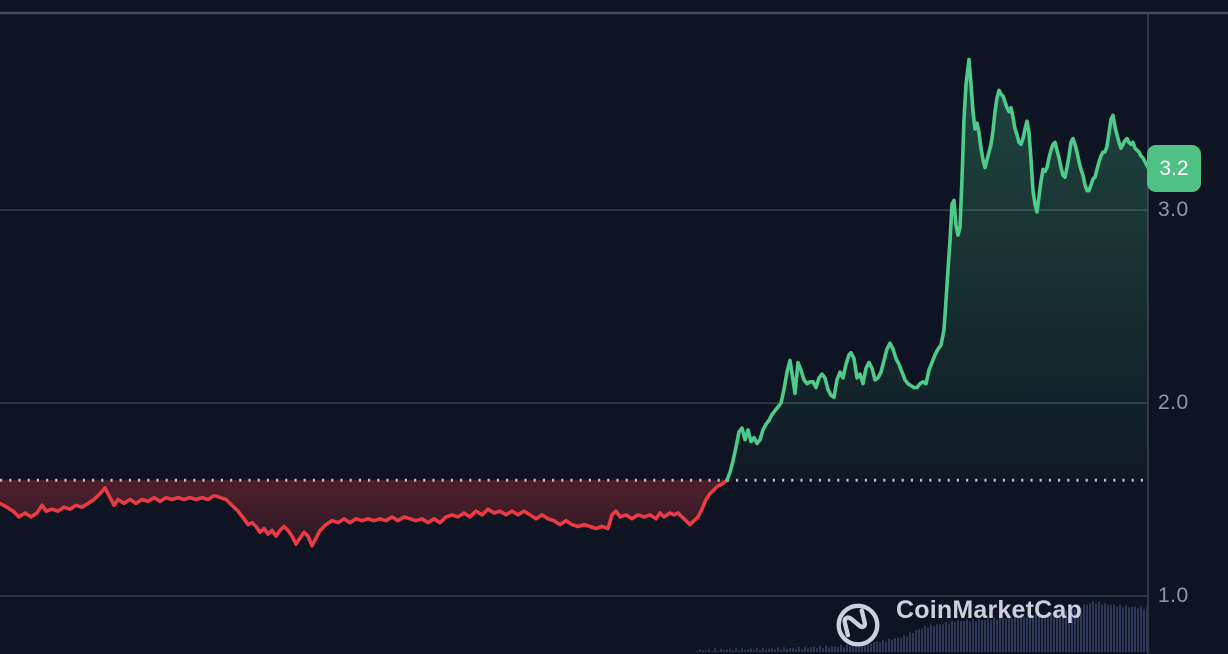 This screenshot has width=1228, height=654. I want to click on coinmarketcap-watermark: CoinMarketCap, so click(957, 622).